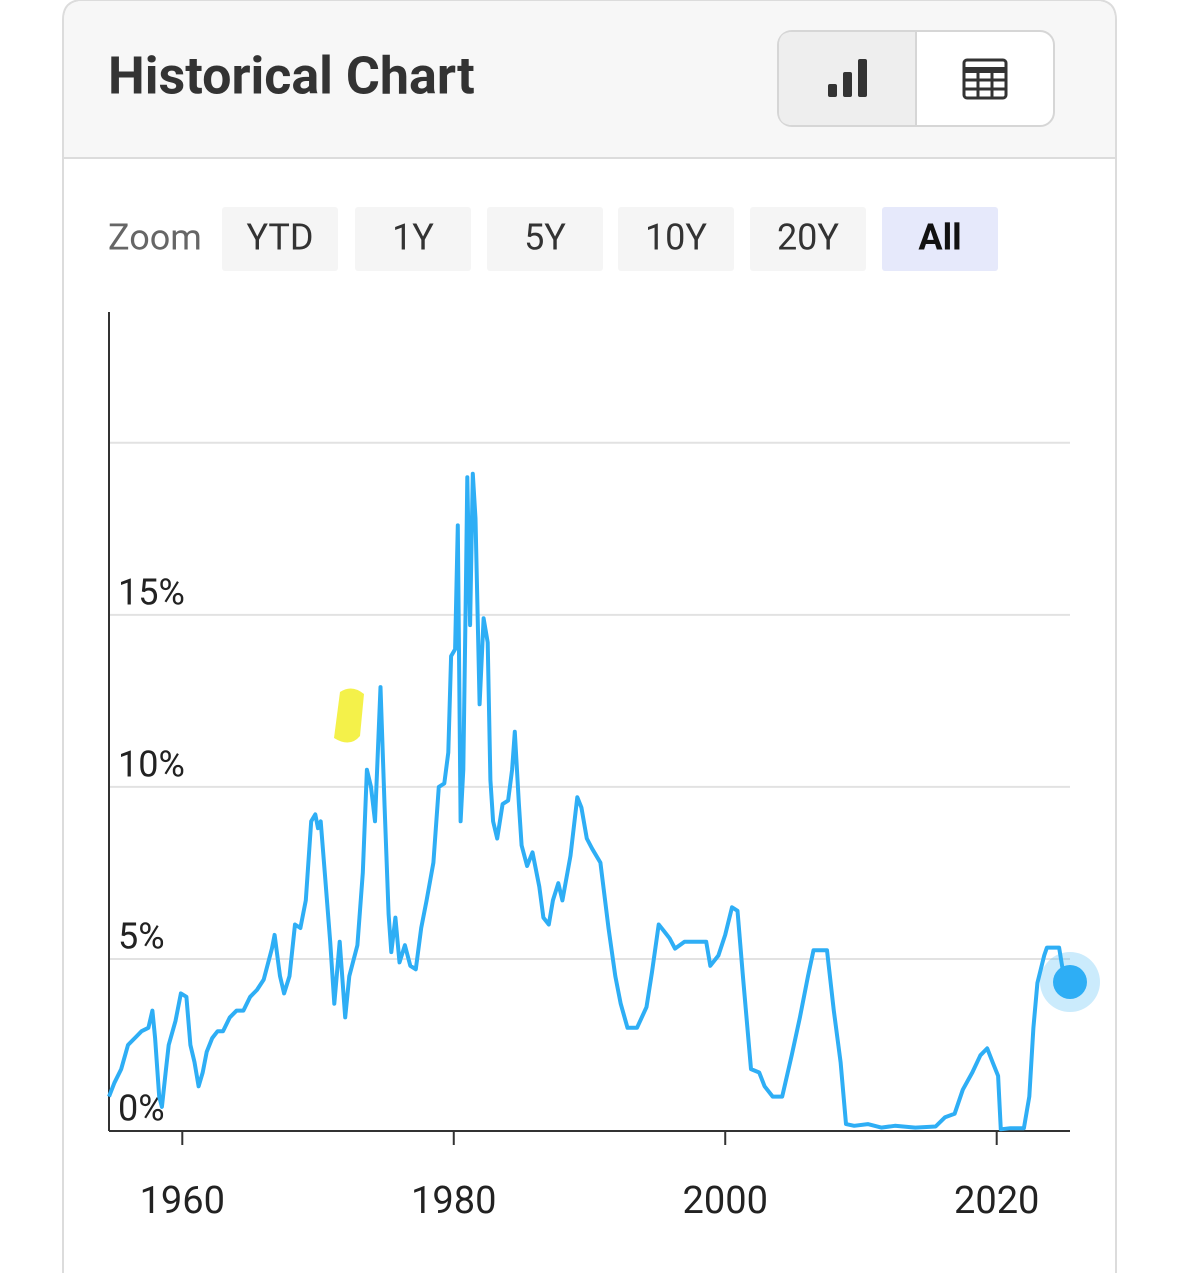 The height and width of the screenshot is (1273, 1179). What do you see at coordinates (291, 76) in the screenshot?
I see `header-title: Historical Chart` at bounding box center [291, 76].